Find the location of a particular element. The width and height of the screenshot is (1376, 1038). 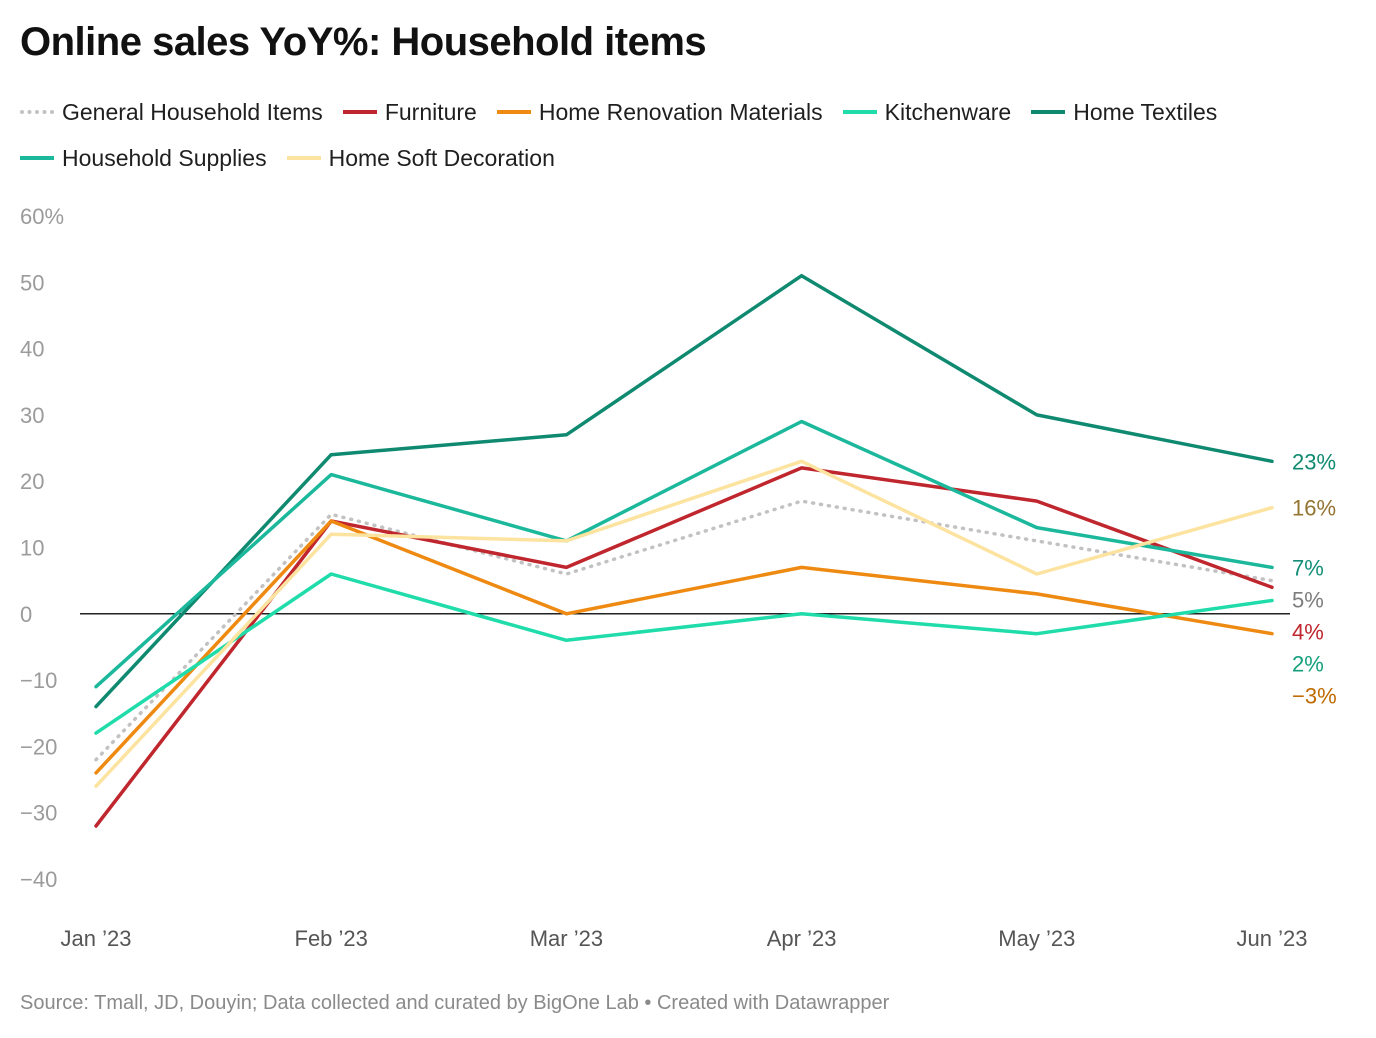

series-line-kitchenware is located at coordinates (684, 653).